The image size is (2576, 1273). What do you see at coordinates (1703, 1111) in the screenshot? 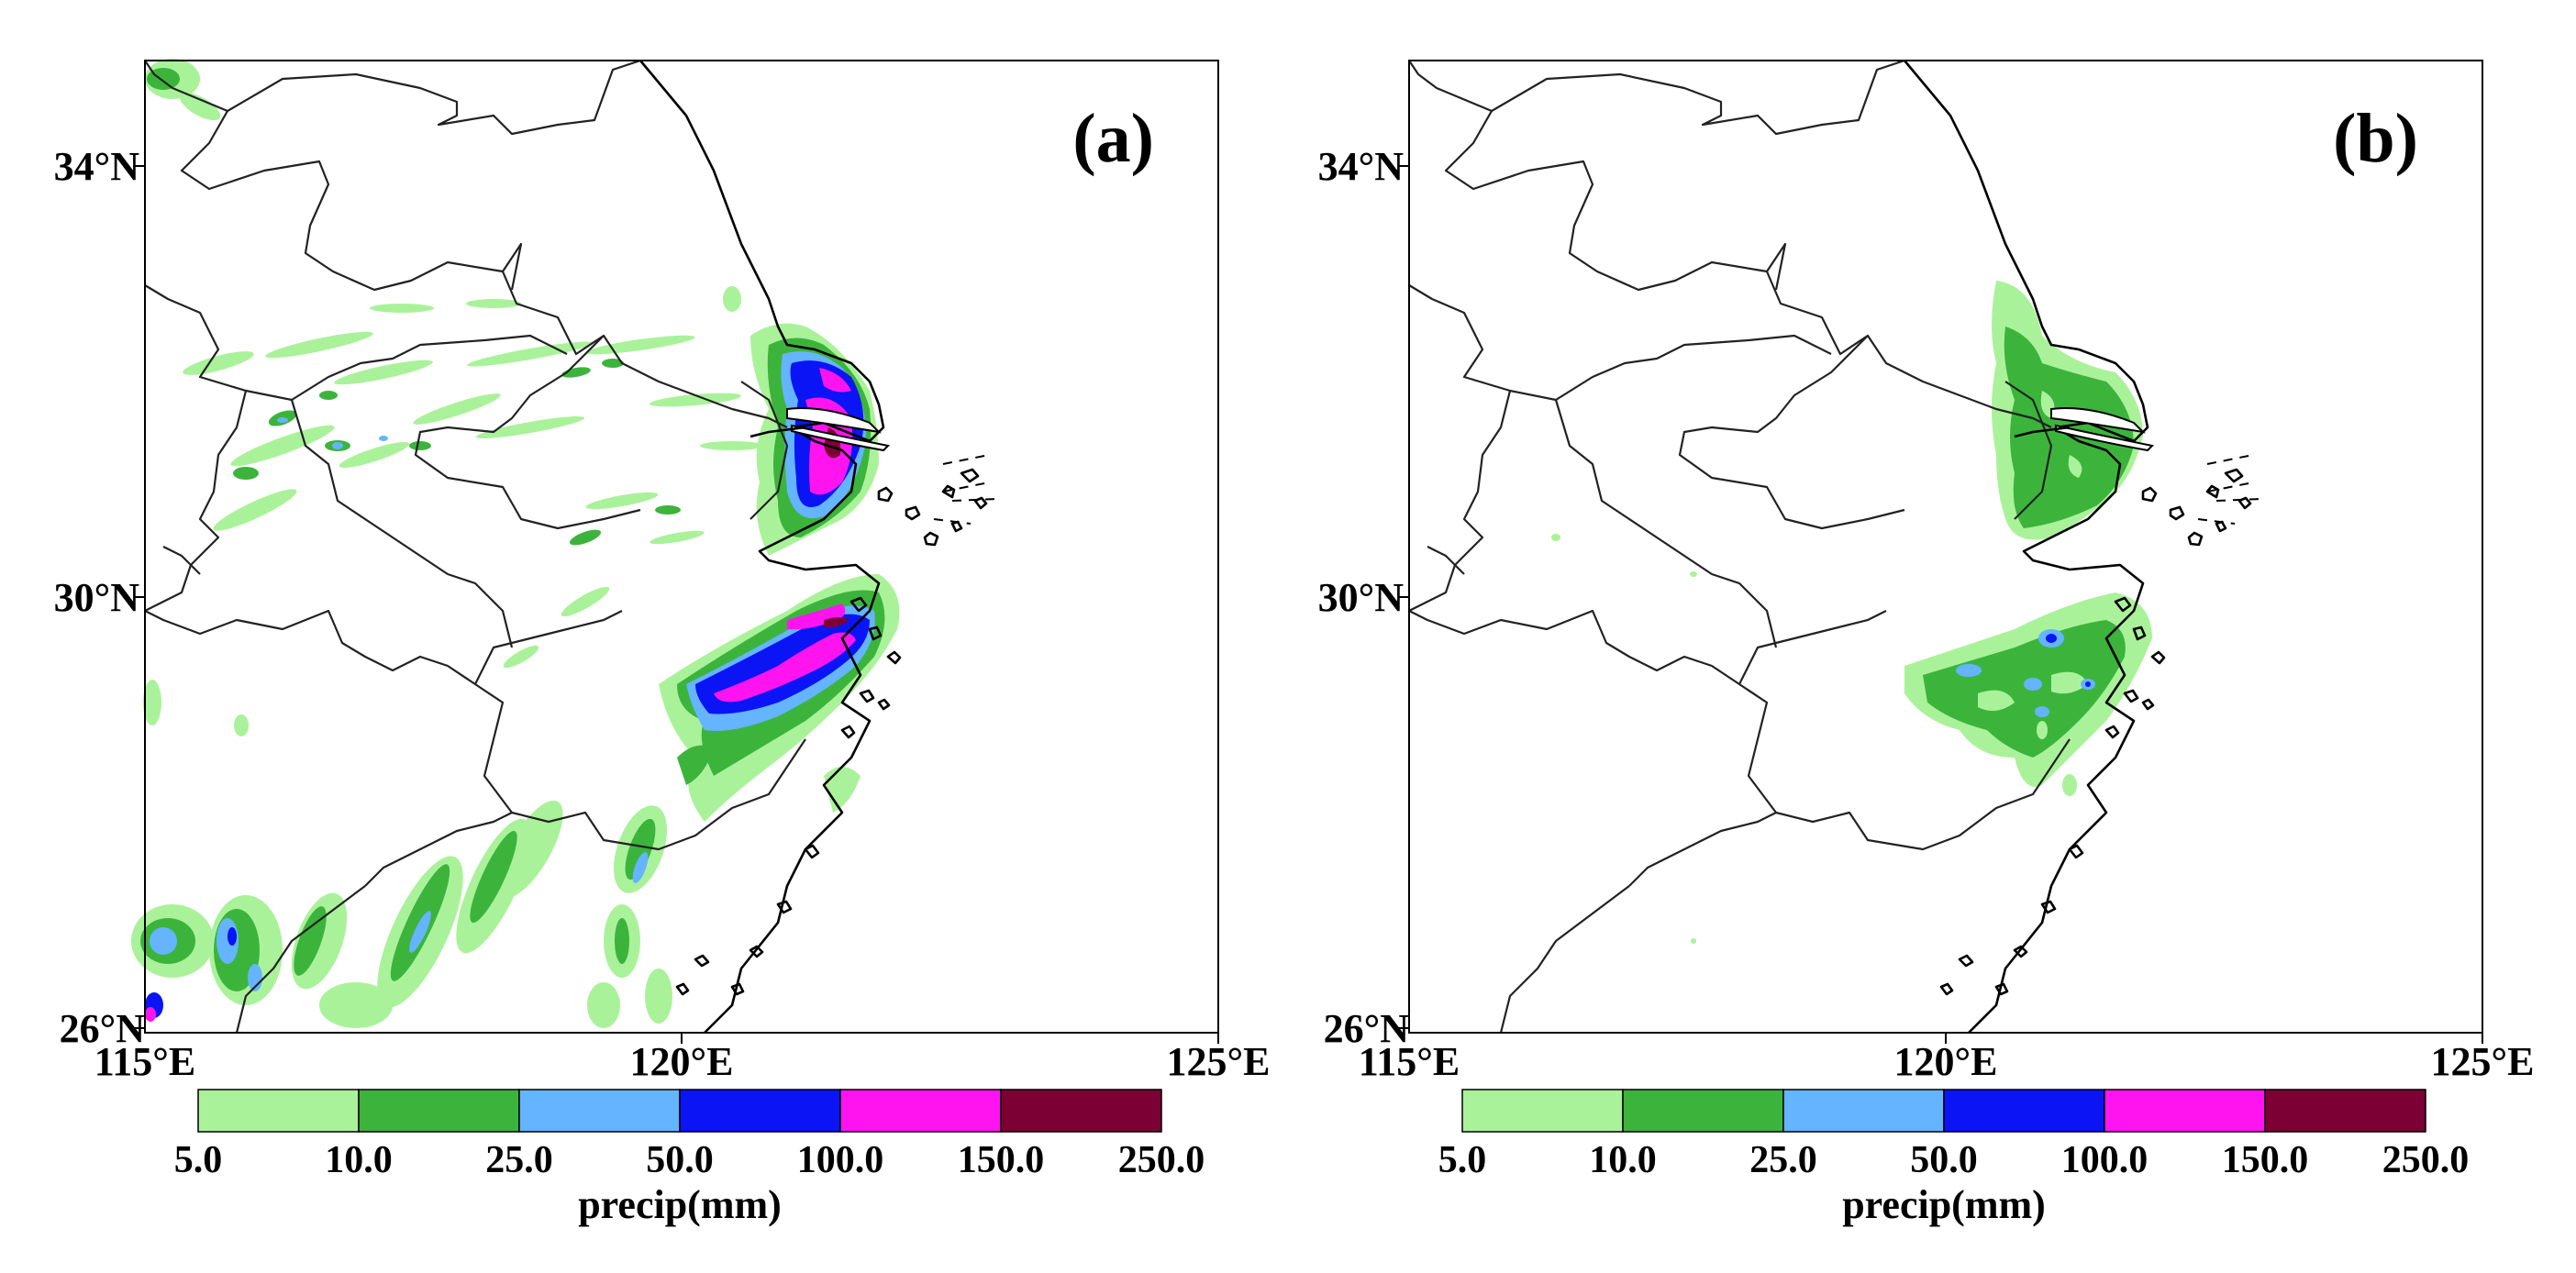
I see `colorbar-swatch-2-b` at bounding box center [1703, 1111].